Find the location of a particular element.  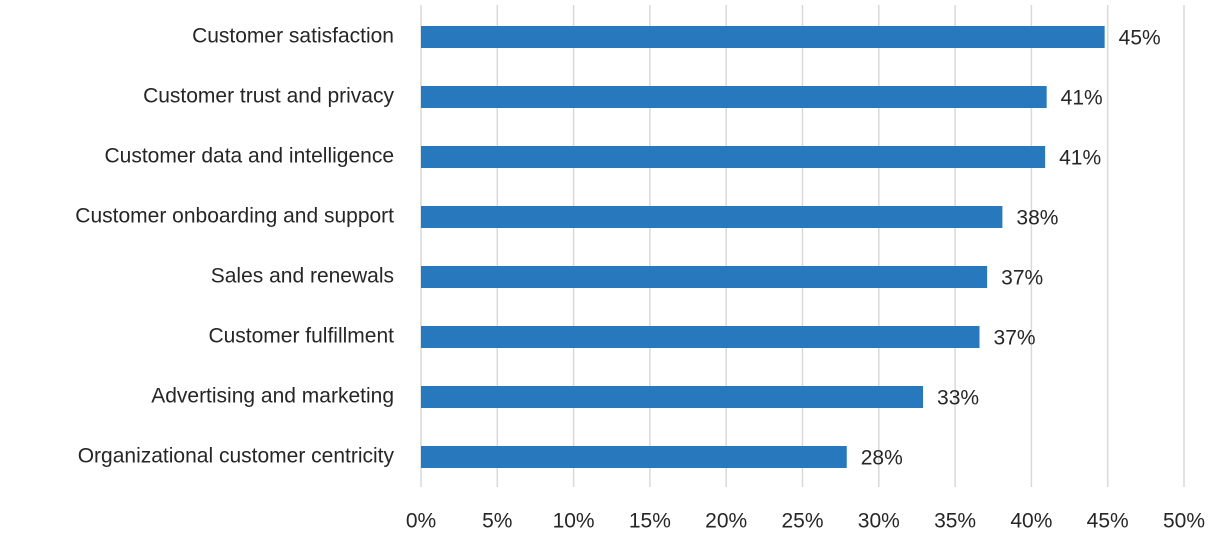

y-tick-label: Sales and renewals is located at coordinates (302, 276).